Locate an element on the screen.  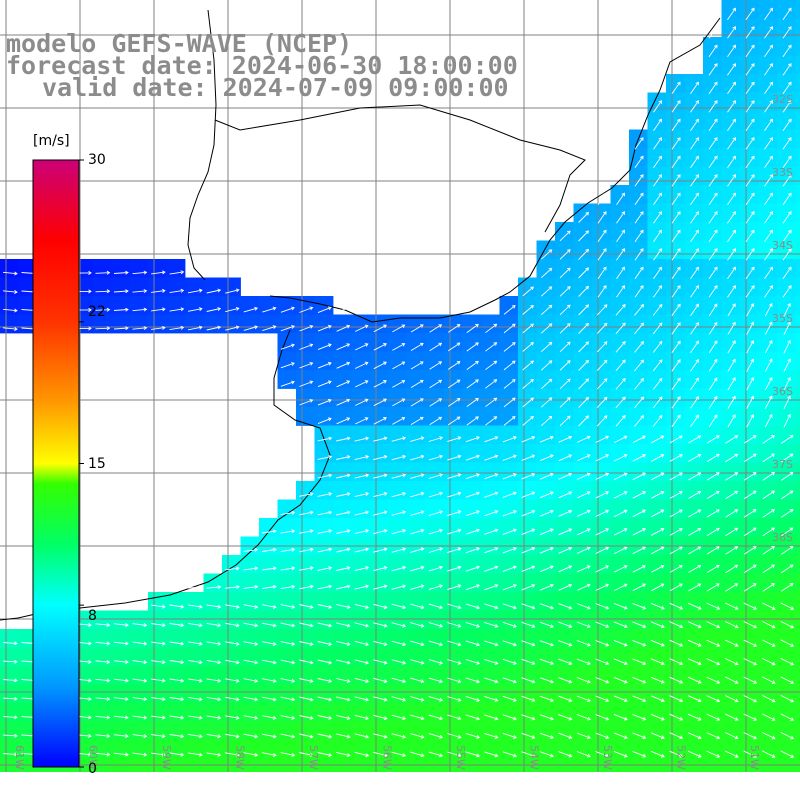
colorbar-tick-label: 0 is located at coordinates (92, 769).